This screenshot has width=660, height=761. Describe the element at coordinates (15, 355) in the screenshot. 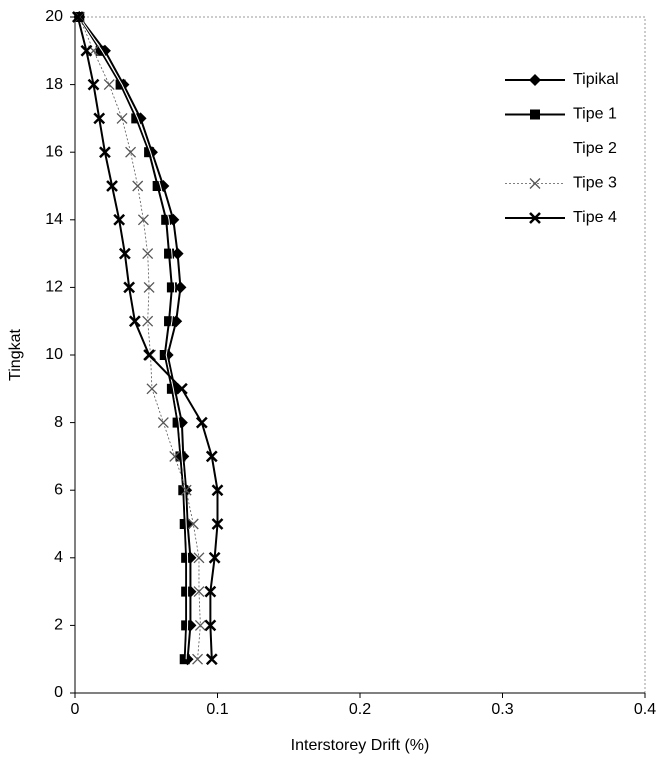

I see `y-axis-title: Tingkat` at that location.